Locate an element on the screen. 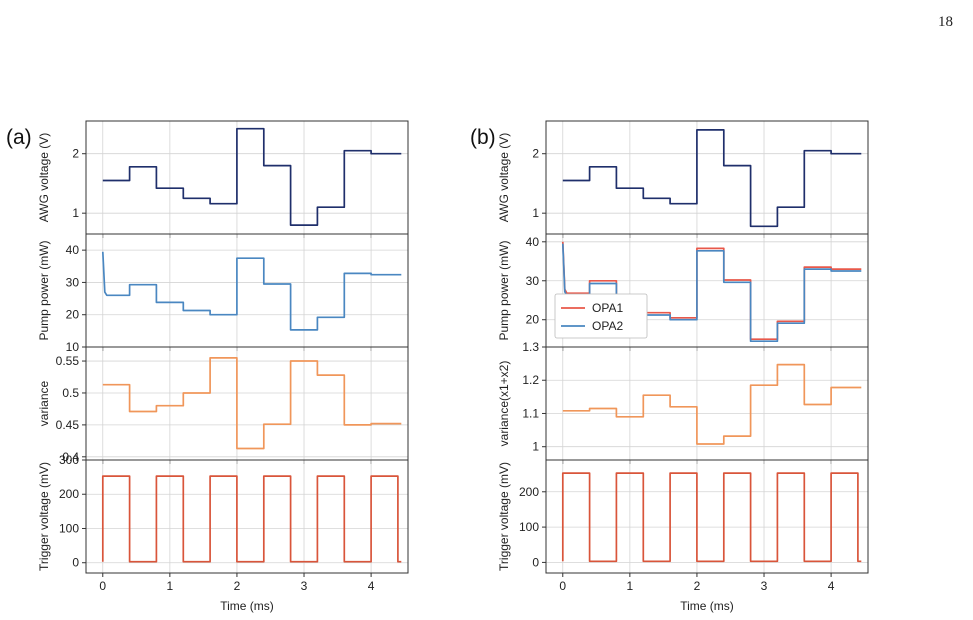 The width and height of the screenshot is (973, 620). y-tick-label: 300 is located at coordinates (69, 460).